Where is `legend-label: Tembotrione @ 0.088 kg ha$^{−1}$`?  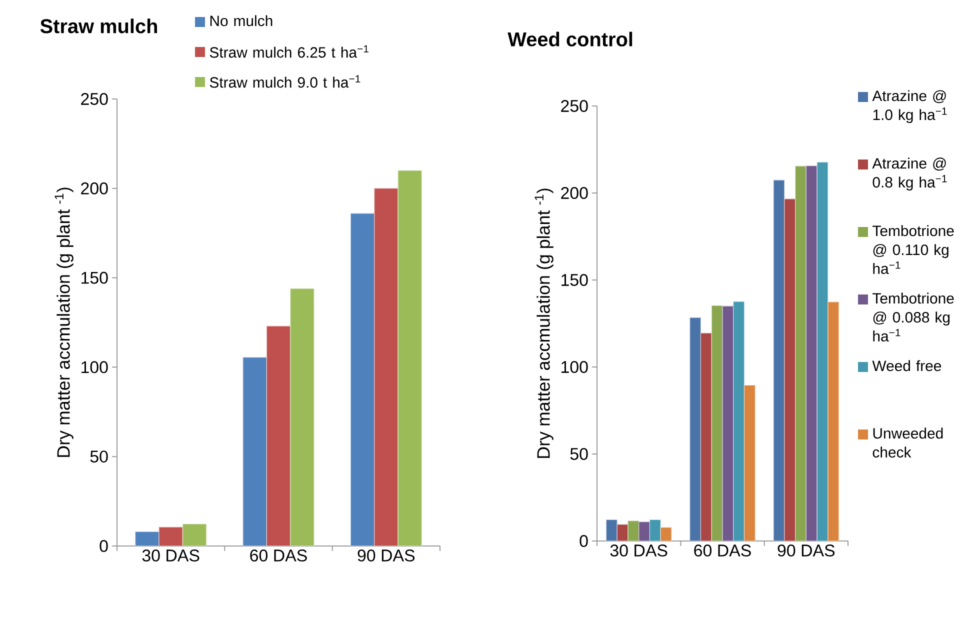 legend-label: Tembotrione @ 0.088 kg ha$^{−1}$ is located at coordinates (913, 317).